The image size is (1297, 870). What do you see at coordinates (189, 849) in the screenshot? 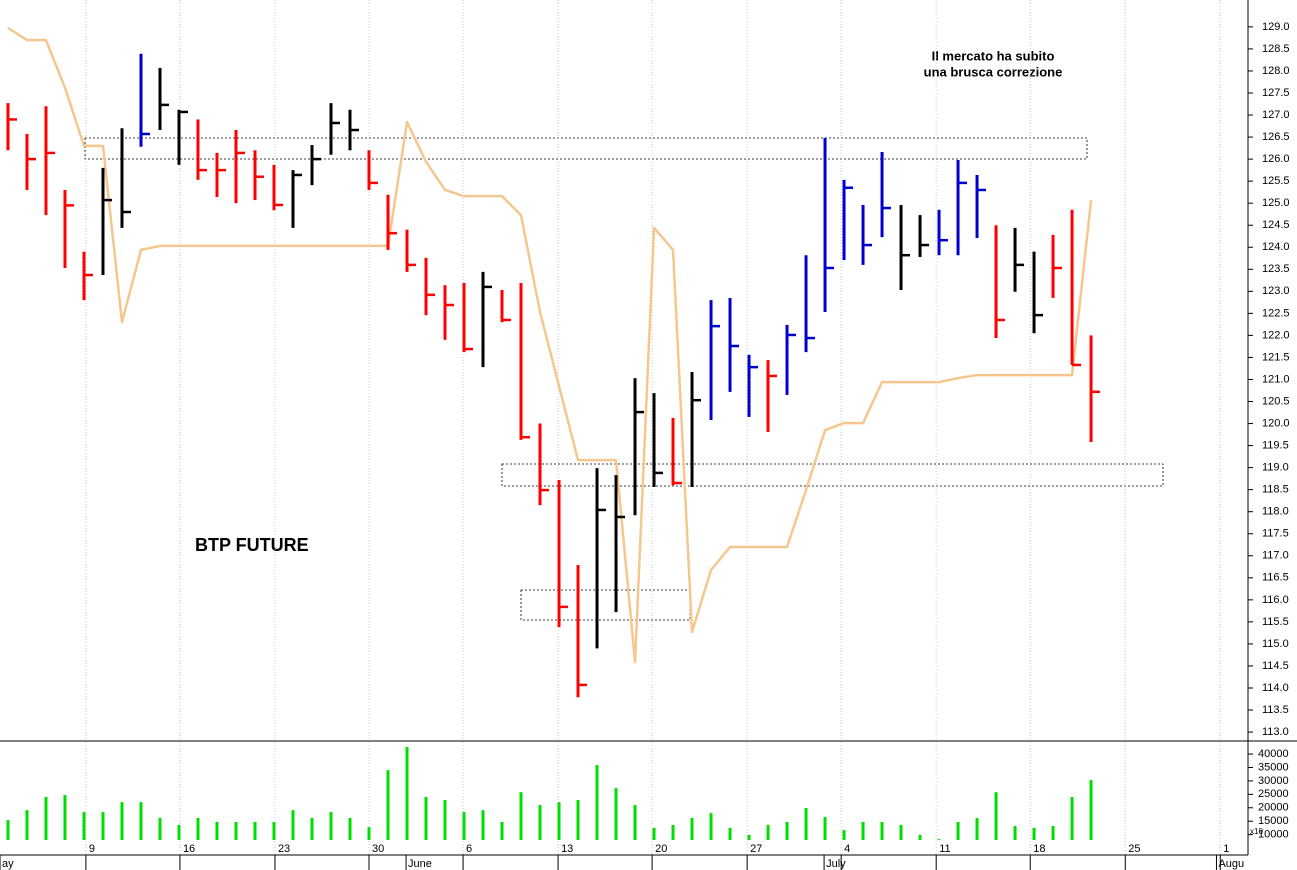
I see `x-tick-label: 16` at bounding box center [189, 849].